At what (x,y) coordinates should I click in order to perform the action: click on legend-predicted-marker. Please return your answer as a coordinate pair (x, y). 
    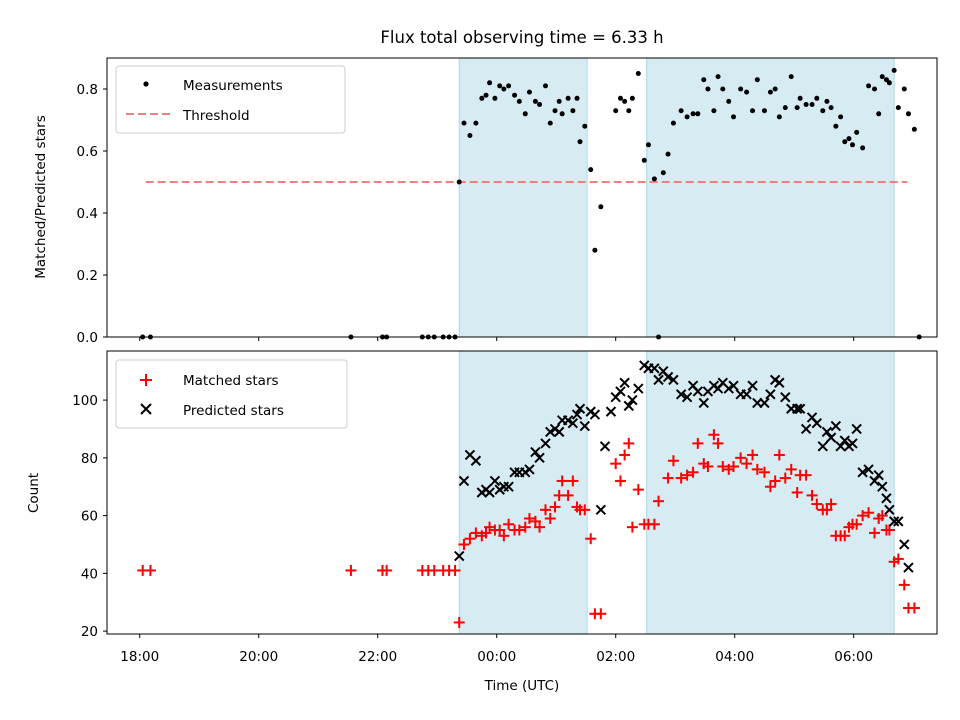
    Looking at the image, I should click on (146, 409).